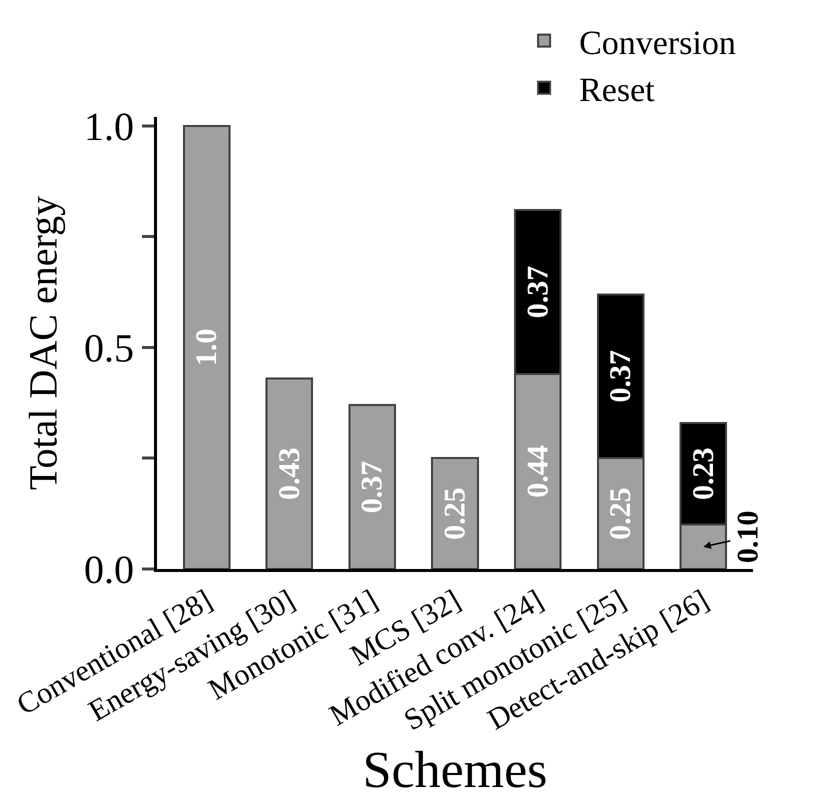 This screenshot has width=813, height=800. What do you see at coordinates (617, 91) in the screenshot?
I see `legend-label: Reset` at bounding box center [617, 91].